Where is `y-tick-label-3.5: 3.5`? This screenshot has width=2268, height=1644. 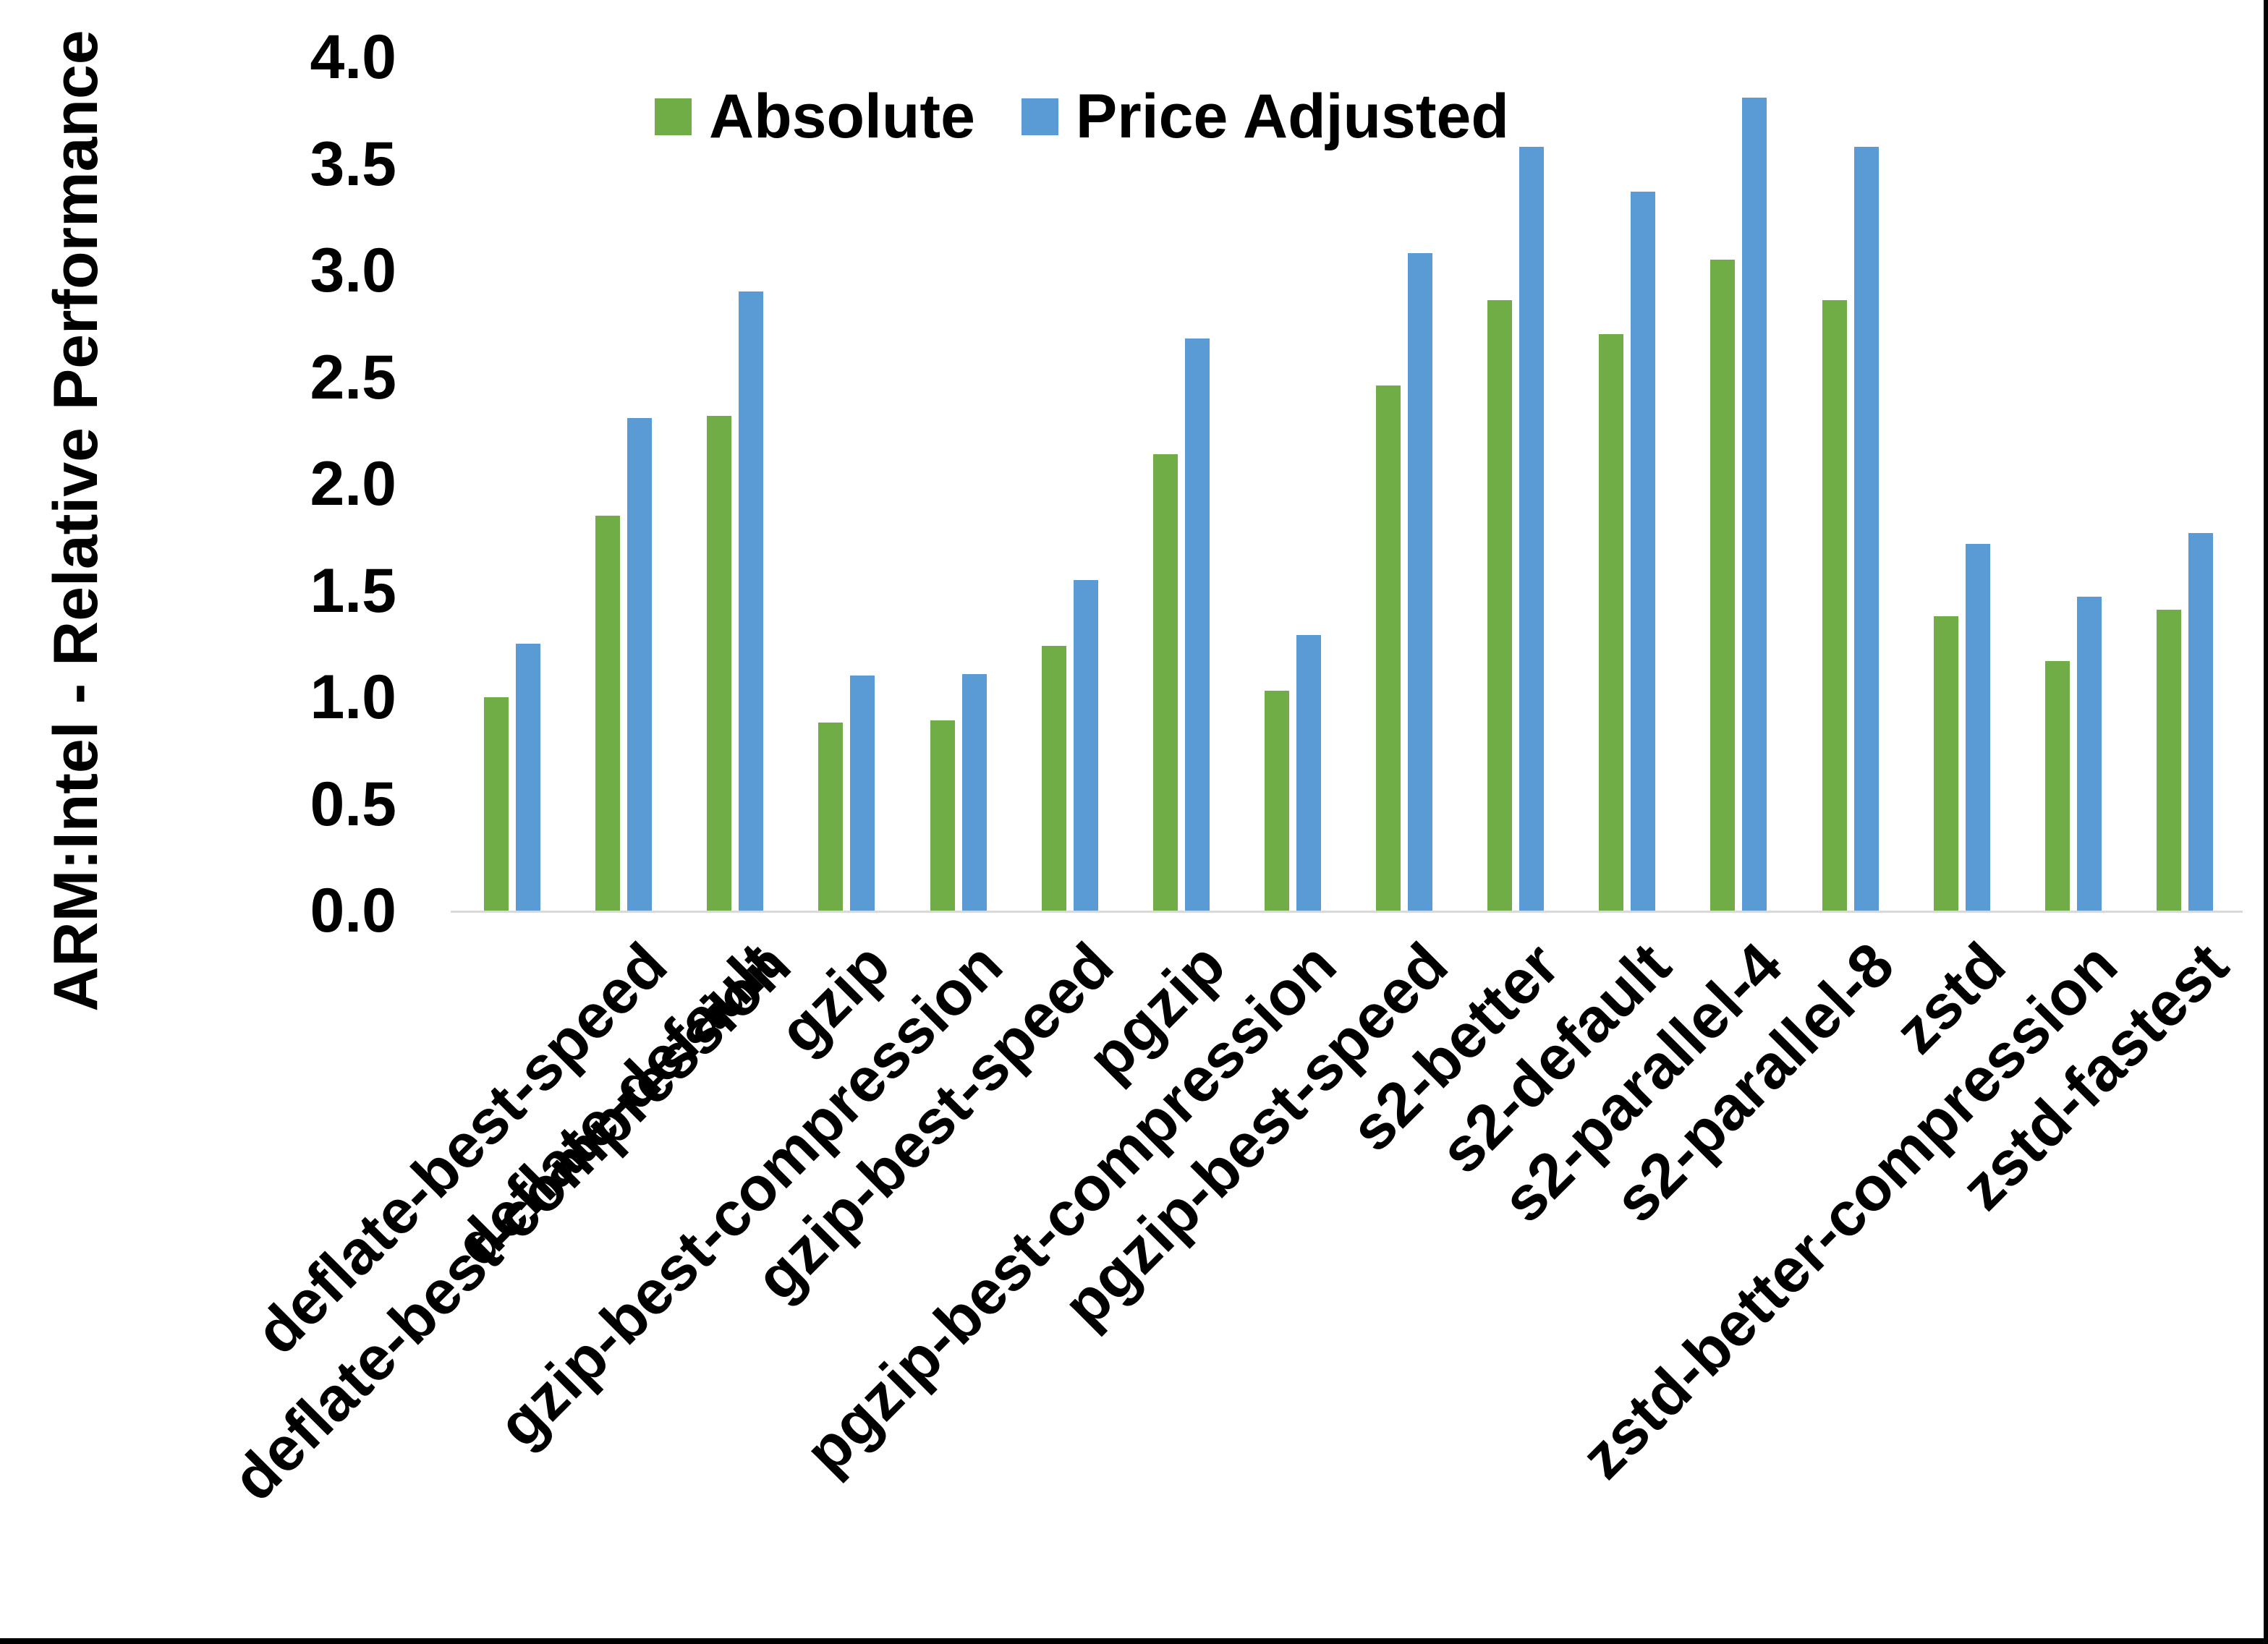 y-tick-label-3.5: 3.5 is located at coordinates (353, 164).